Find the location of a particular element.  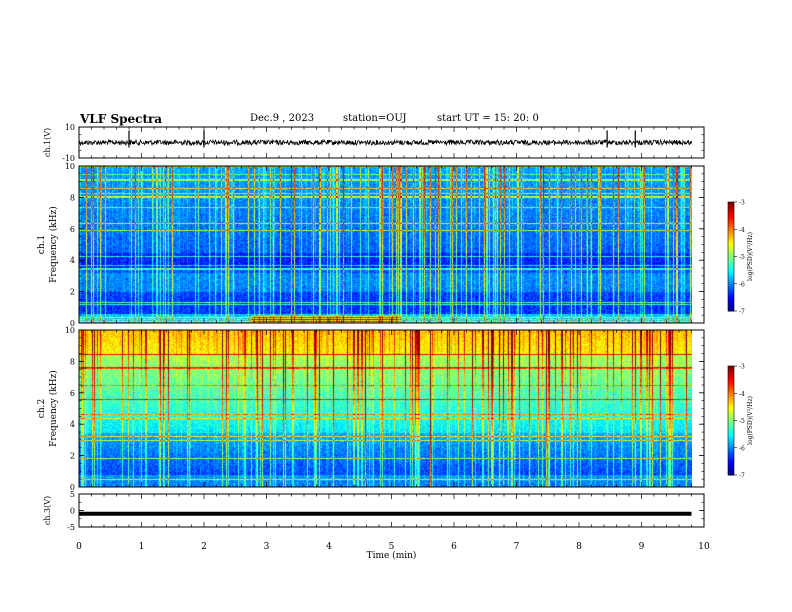

x-tick-label: 2 is located at coordinates (204, 547).